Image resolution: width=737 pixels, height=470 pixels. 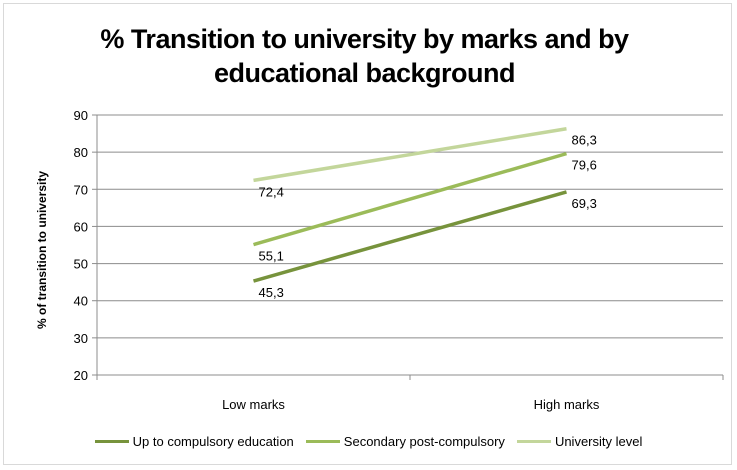 What do you see at coordinates (81, 264) in the screenshot?
I see `y-tick-label: 50` at bounding box center [81, 264].